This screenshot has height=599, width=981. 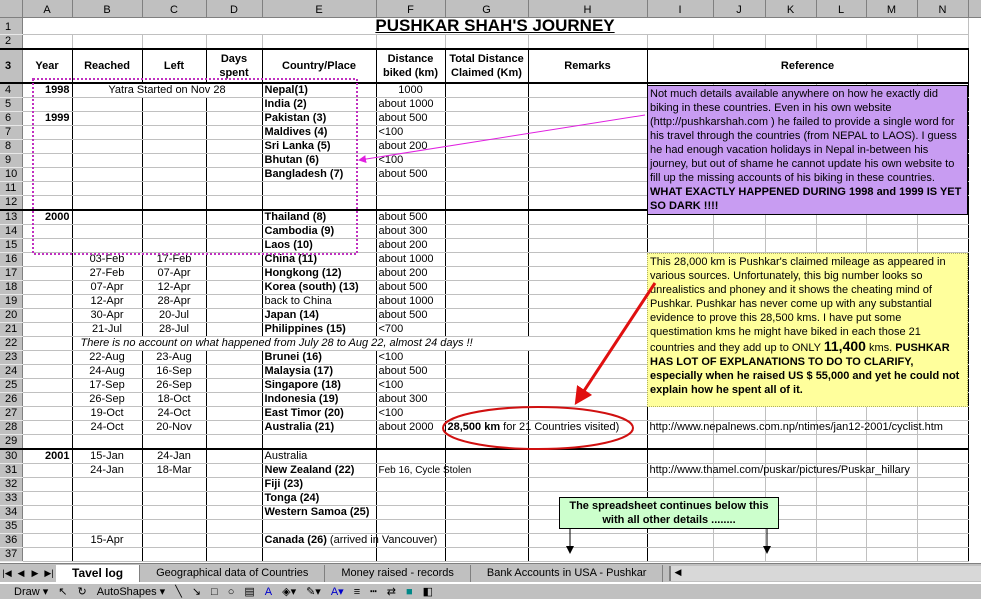 I want to click on horizontal-scrollbar: ◀, so click(x=825, y=573).